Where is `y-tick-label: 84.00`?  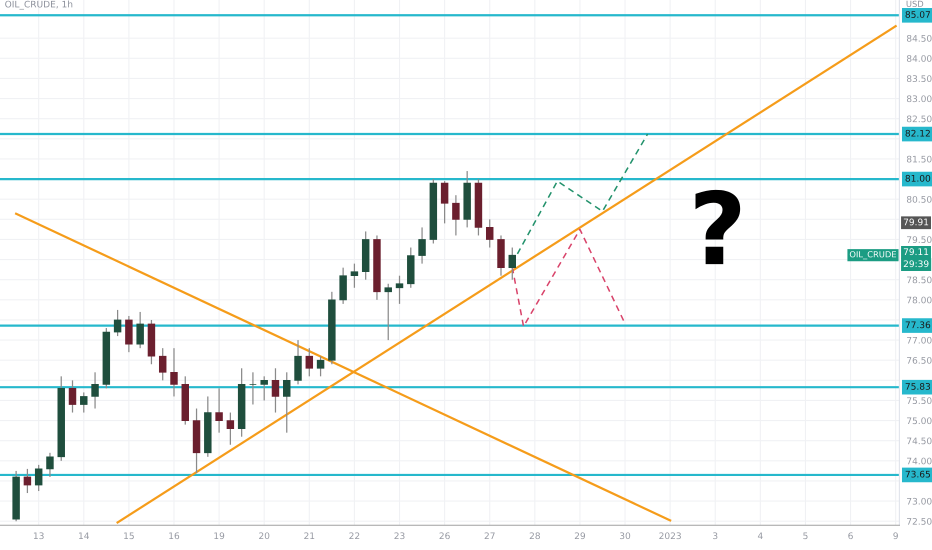 y-tick-label: 84.00 is located at coordinates (919, 58).